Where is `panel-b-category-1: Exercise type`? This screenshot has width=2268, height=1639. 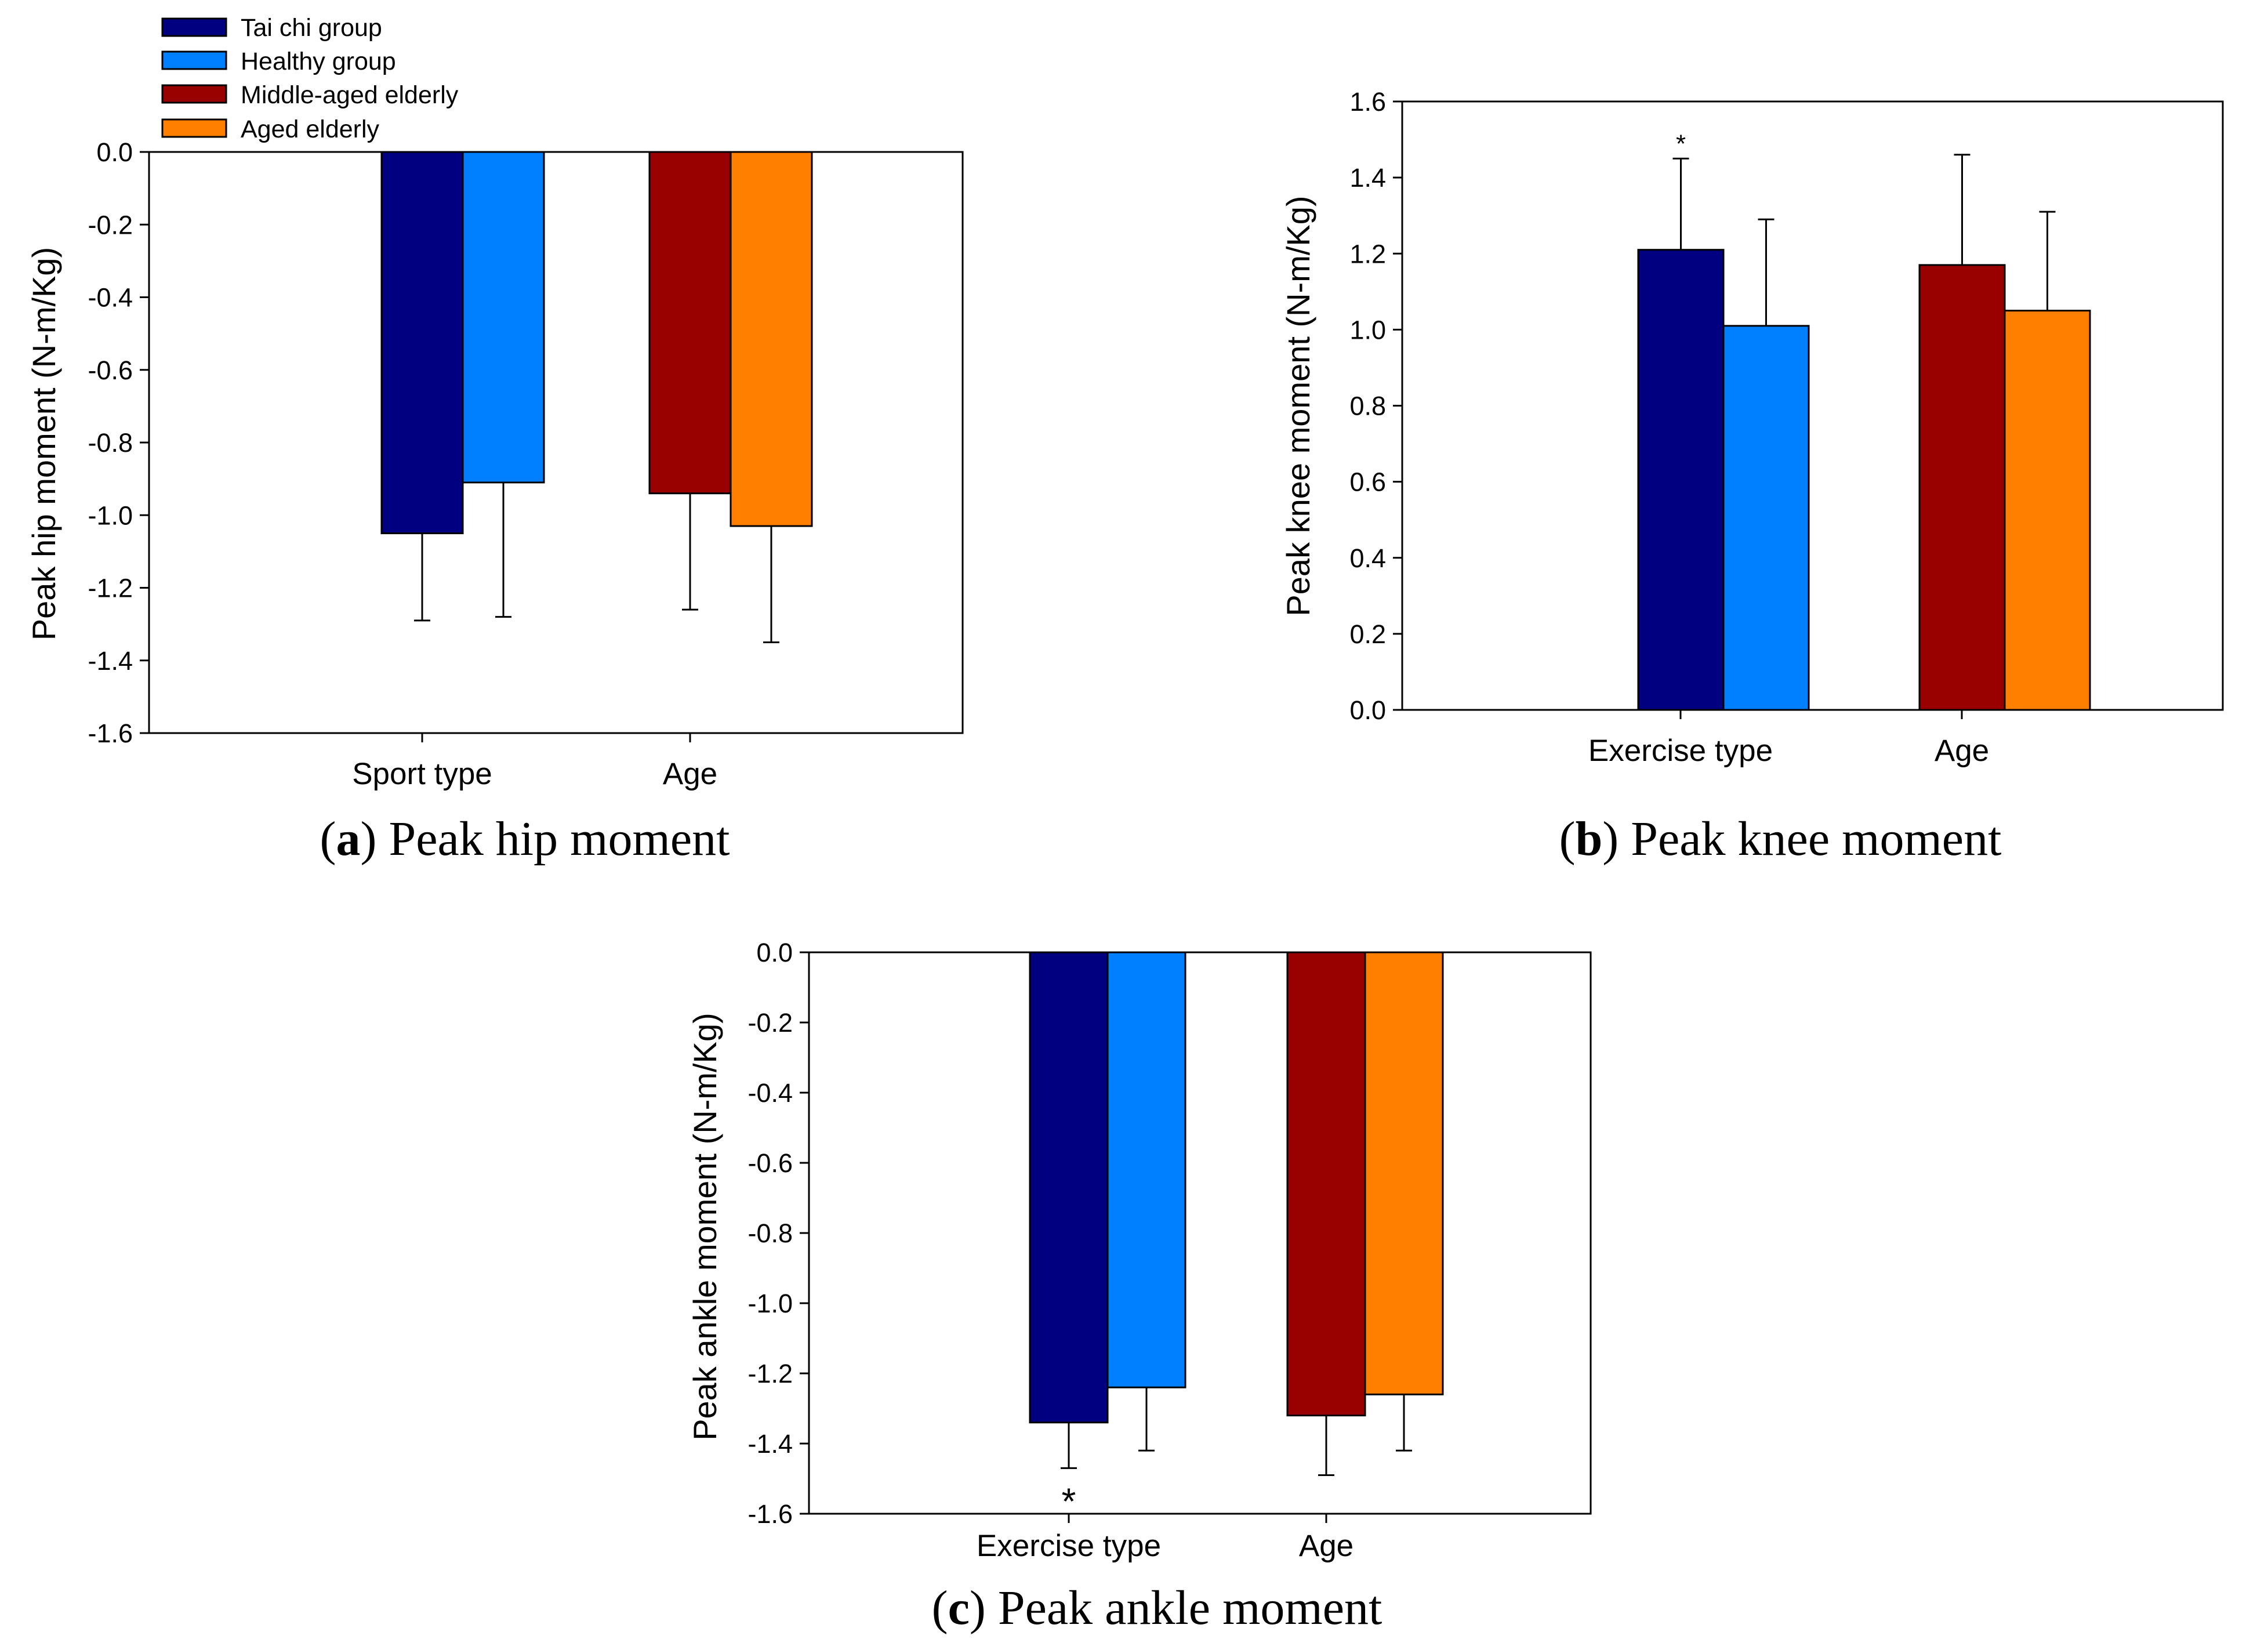 panel-b-category-1: Exercise type is located at coordinates (1680, 751).